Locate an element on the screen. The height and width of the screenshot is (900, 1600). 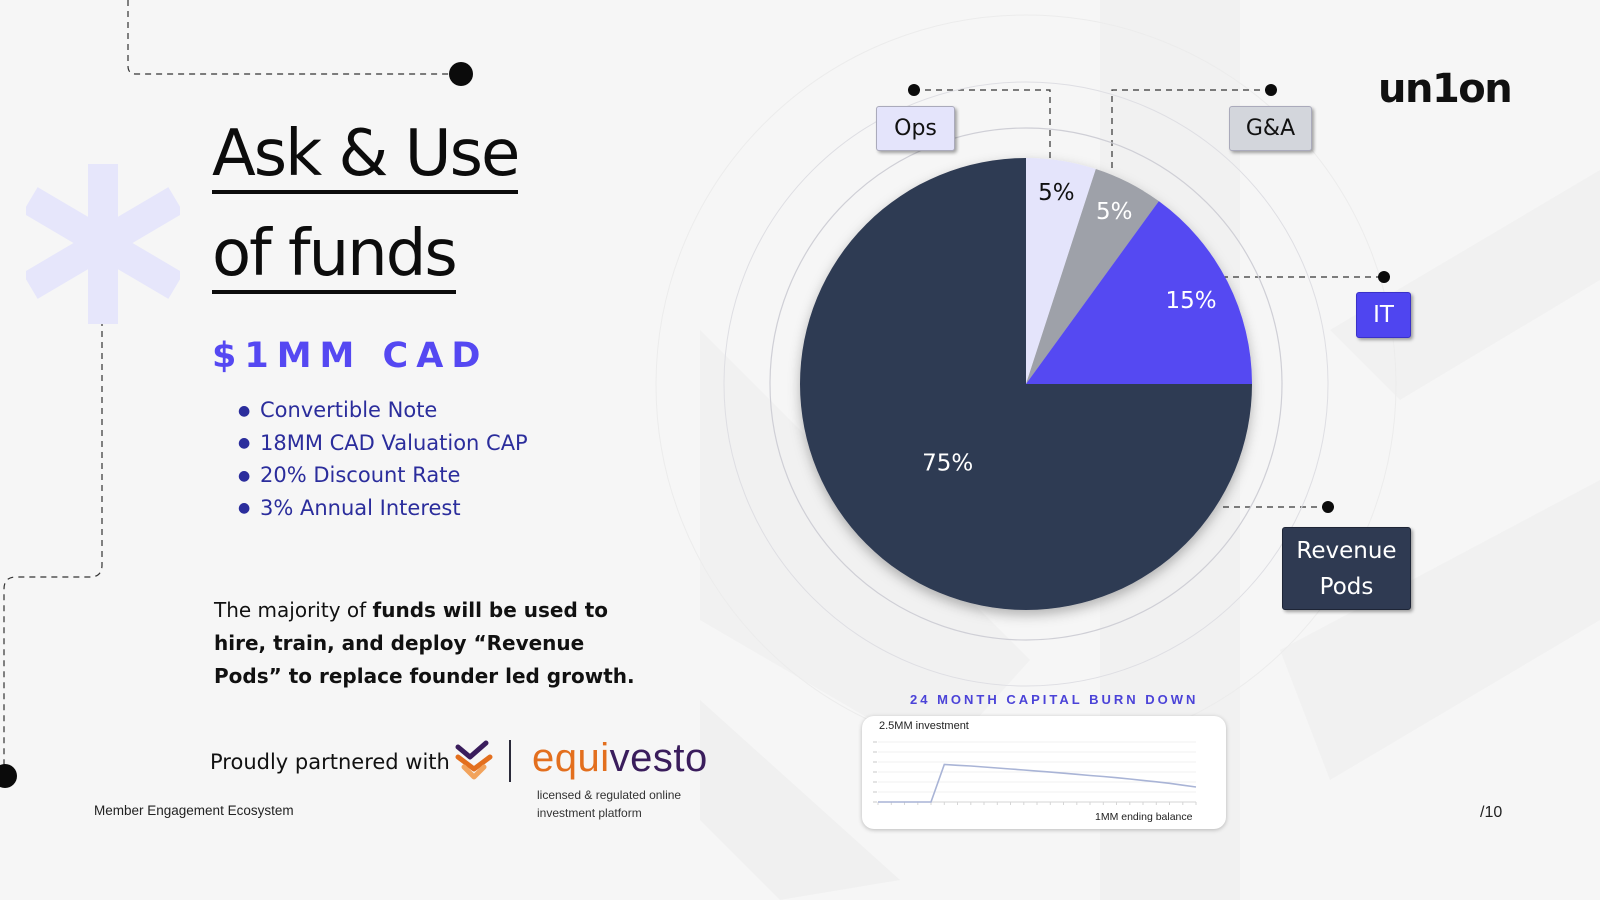
term-item: ● Convertible Note is located at coordinates (383, 410).